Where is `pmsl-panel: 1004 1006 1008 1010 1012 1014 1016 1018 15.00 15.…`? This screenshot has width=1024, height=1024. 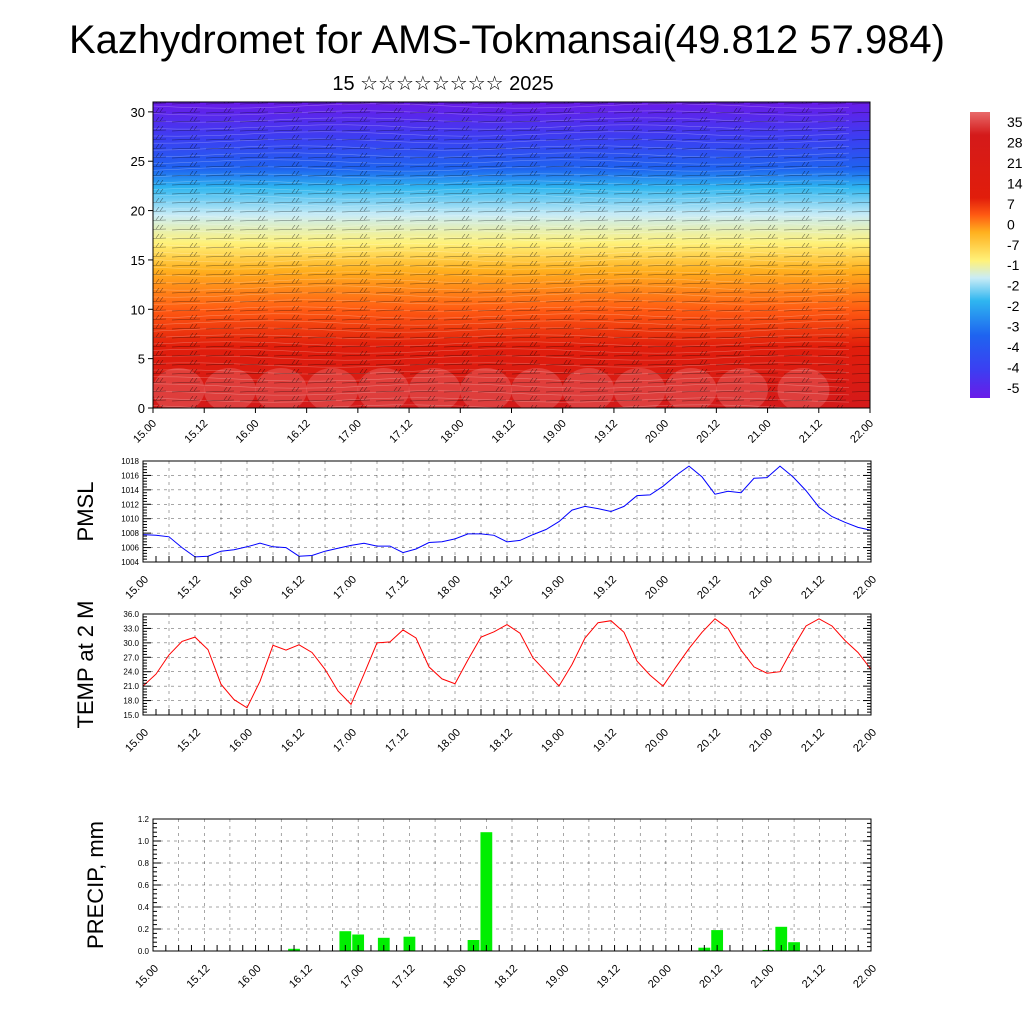
pmsl-panel: 1004 1006 1008 1010 1012 1014 1016 1018 15.00 15.… is located at coordinates (476, 529).